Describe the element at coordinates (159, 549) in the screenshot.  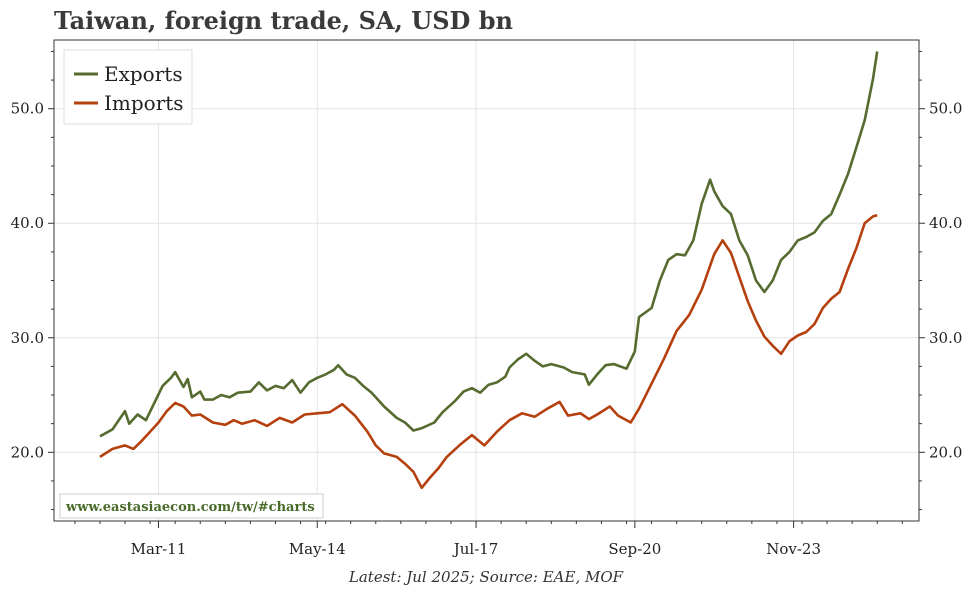
I see `x-tick-label: Mar-11` at that location.